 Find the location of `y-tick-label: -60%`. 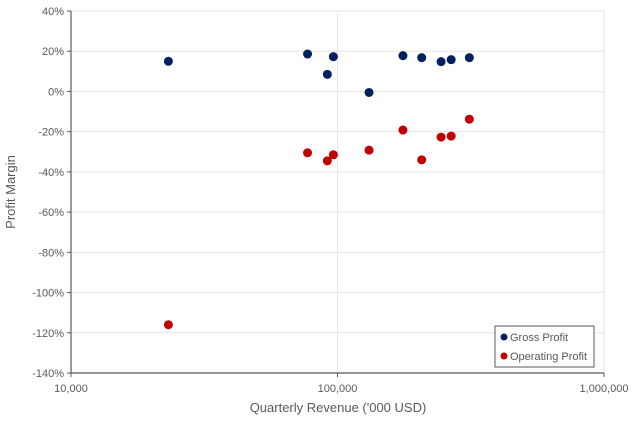

y-tick-label: -60% is located at coordinates (51, 213).